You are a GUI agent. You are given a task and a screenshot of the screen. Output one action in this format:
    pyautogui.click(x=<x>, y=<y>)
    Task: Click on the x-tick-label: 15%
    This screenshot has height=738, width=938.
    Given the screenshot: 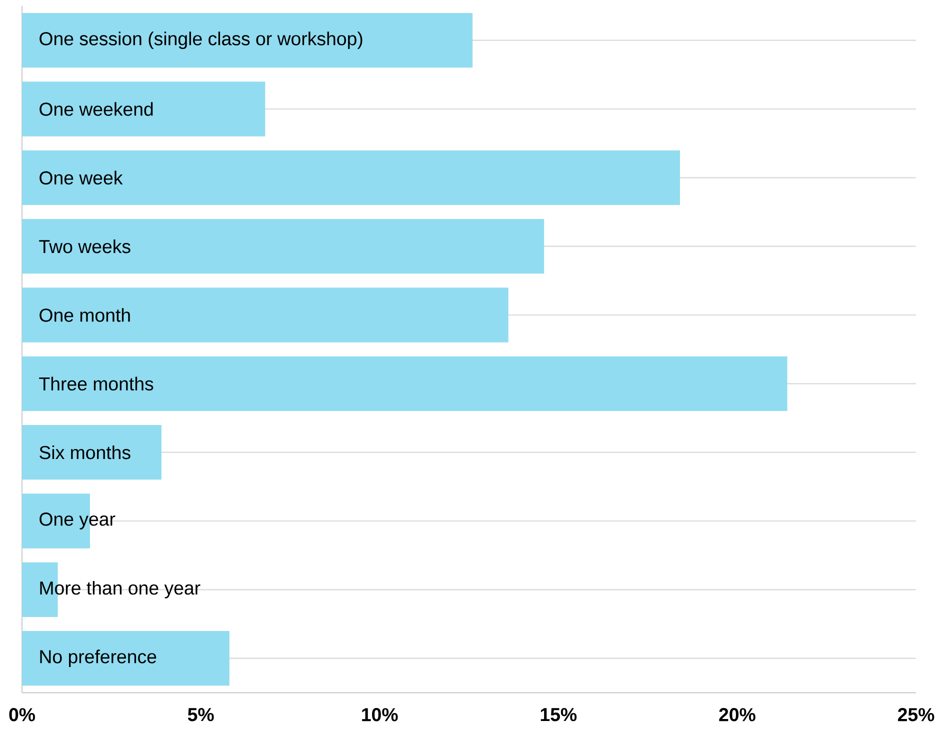 What is the action you would take?
    pyautogui.click(x=558, y=715)
    